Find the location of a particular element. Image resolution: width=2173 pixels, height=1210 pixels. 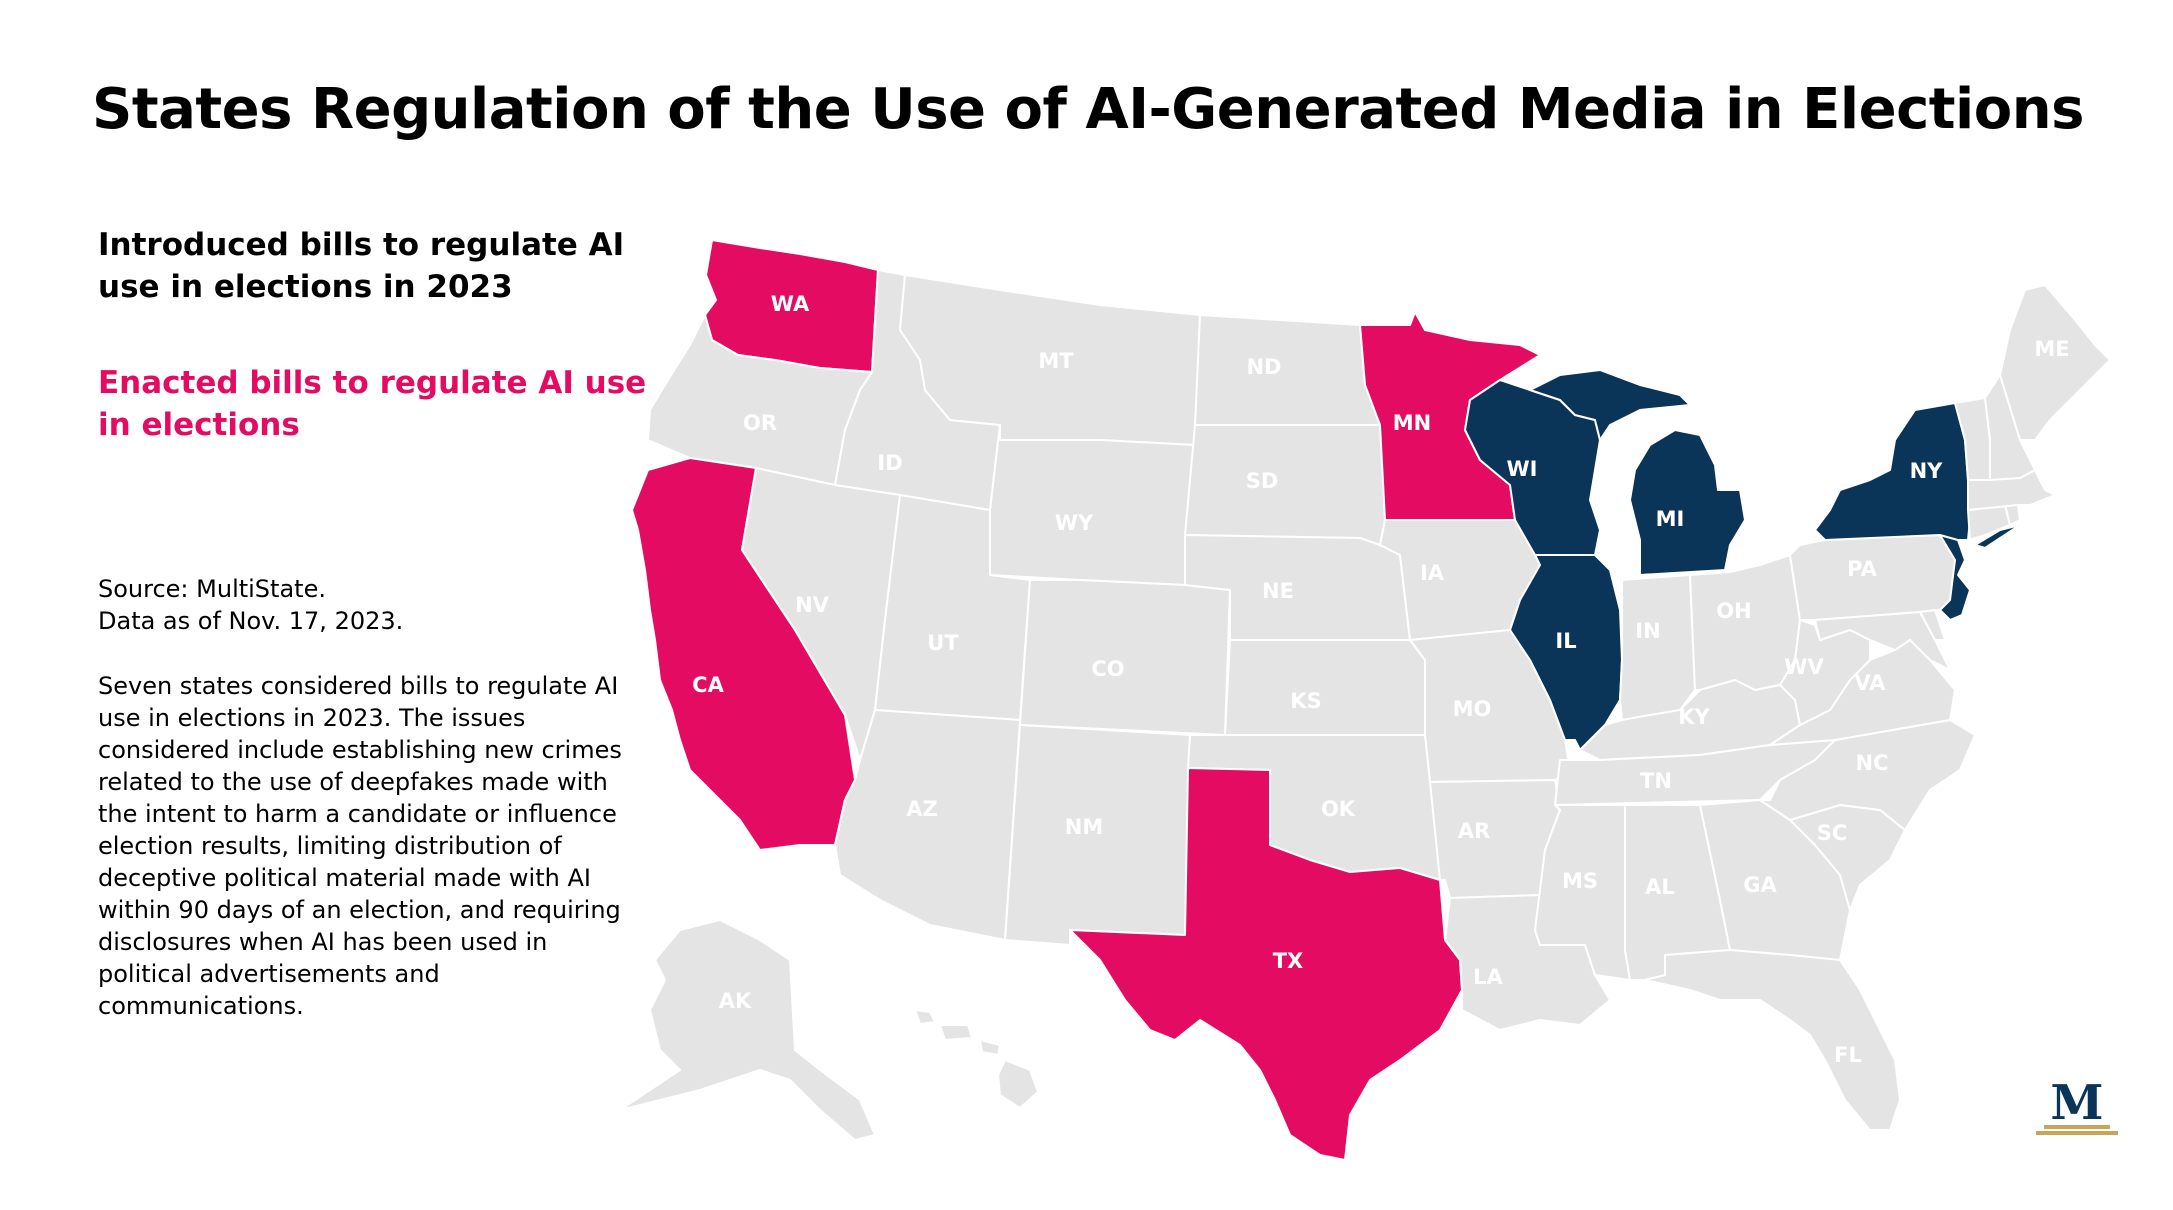

state-CO is located at coordinates (1125, 657).